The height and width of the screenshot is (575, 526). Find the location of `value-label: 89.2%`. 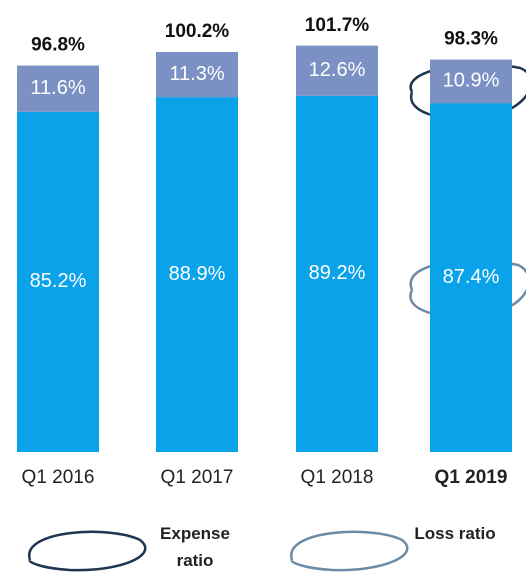

value-label: 89.2% is located at coordinates (337, 273).